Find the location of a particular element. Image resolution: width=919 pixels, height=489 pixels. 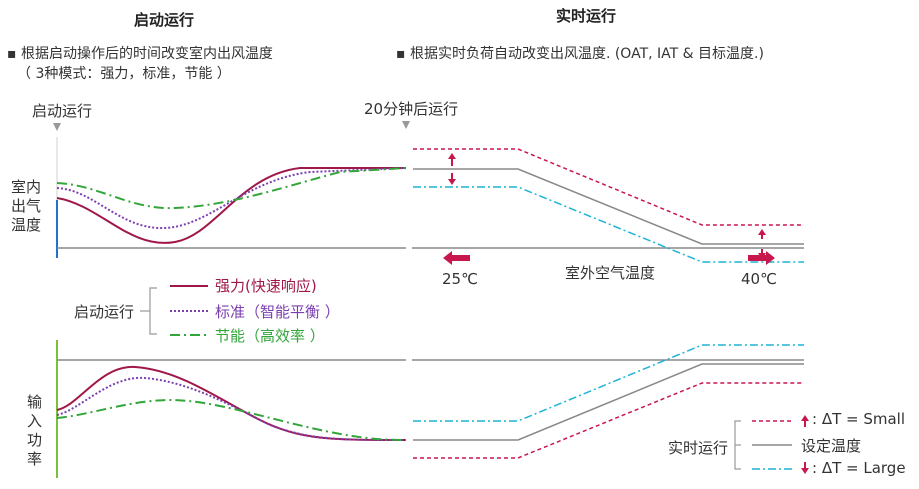

right-legend-bracket is located at coordinates (737, 445).